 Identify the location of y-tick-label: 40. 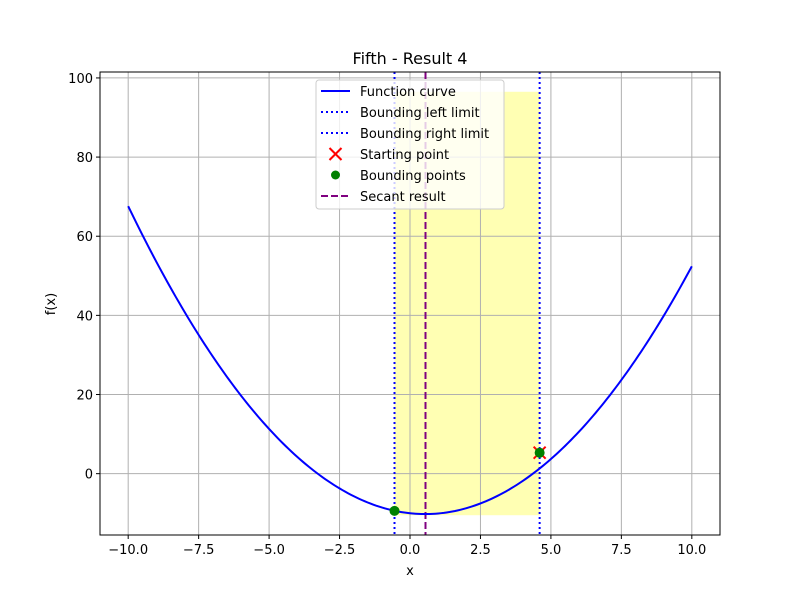
(84, 316).